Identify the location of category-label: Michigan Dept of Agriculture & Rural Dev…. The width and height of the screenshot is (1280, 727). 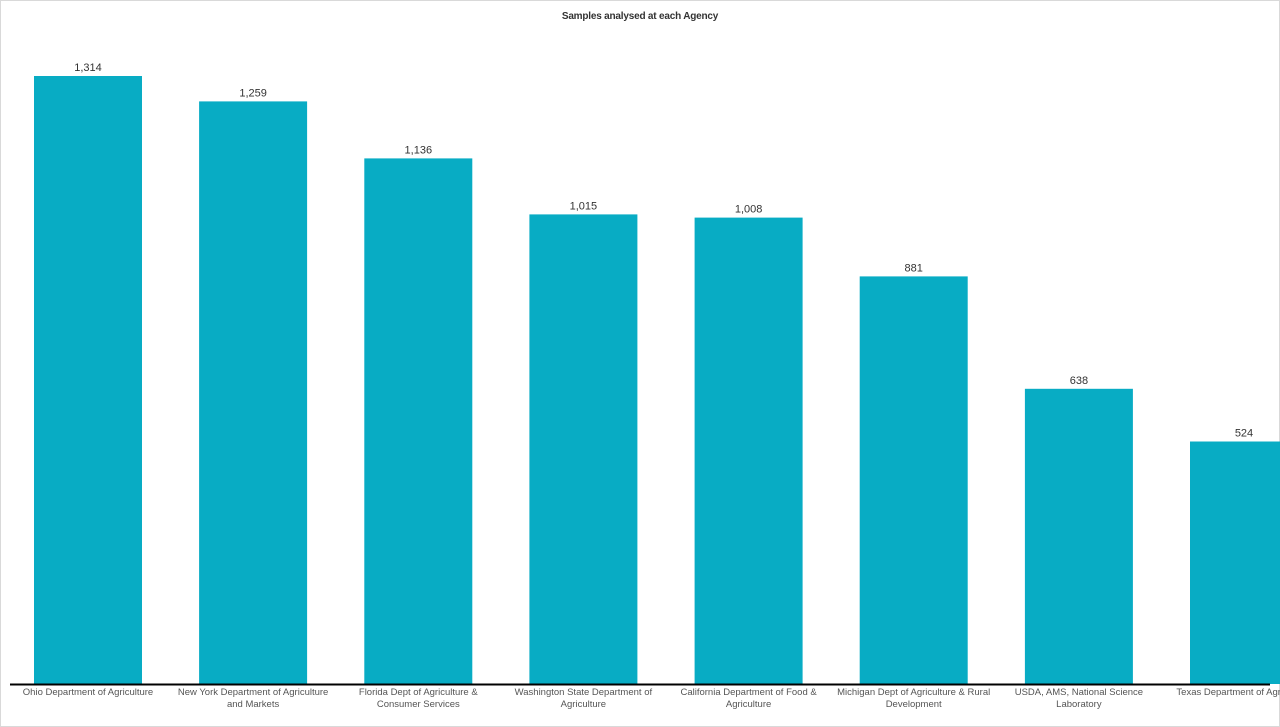
(914, 698).